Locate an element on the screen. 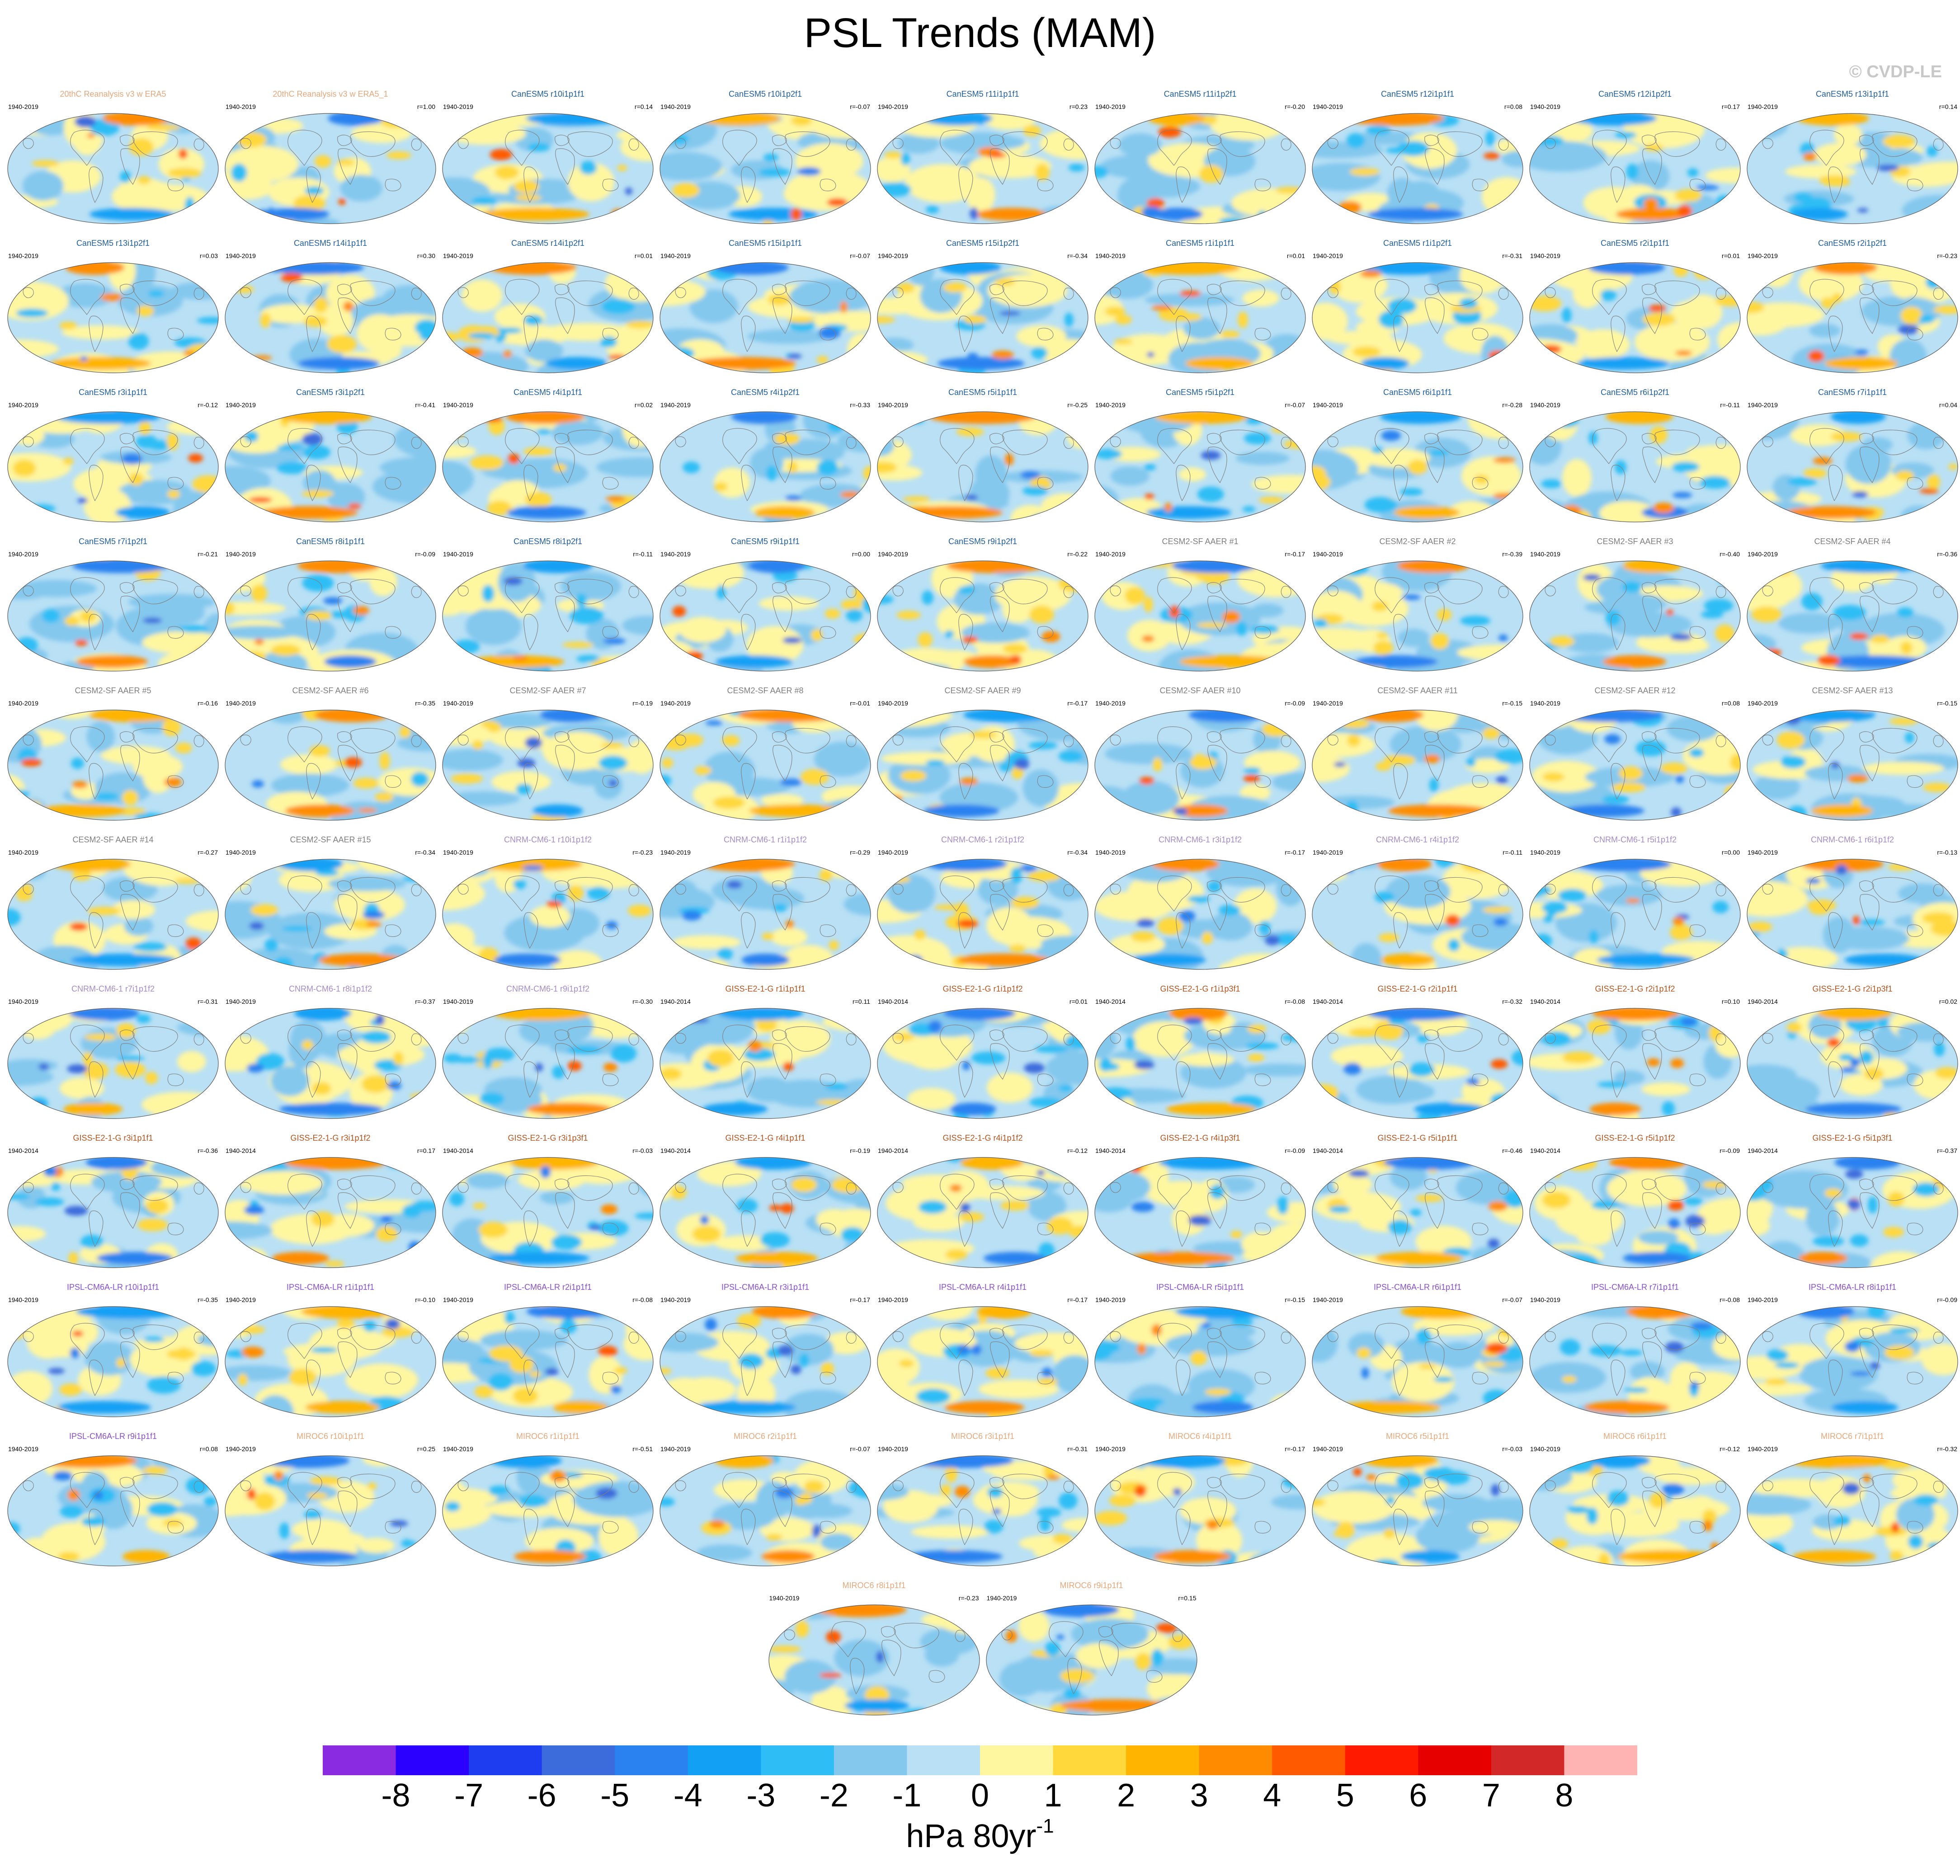 The height and width of the screenshot is (1876, 1960). map-panel: CNRM-CM6-1 r9i1p1f2 1940-2019 r=-0.30 is located at coordinates (548, 1052).